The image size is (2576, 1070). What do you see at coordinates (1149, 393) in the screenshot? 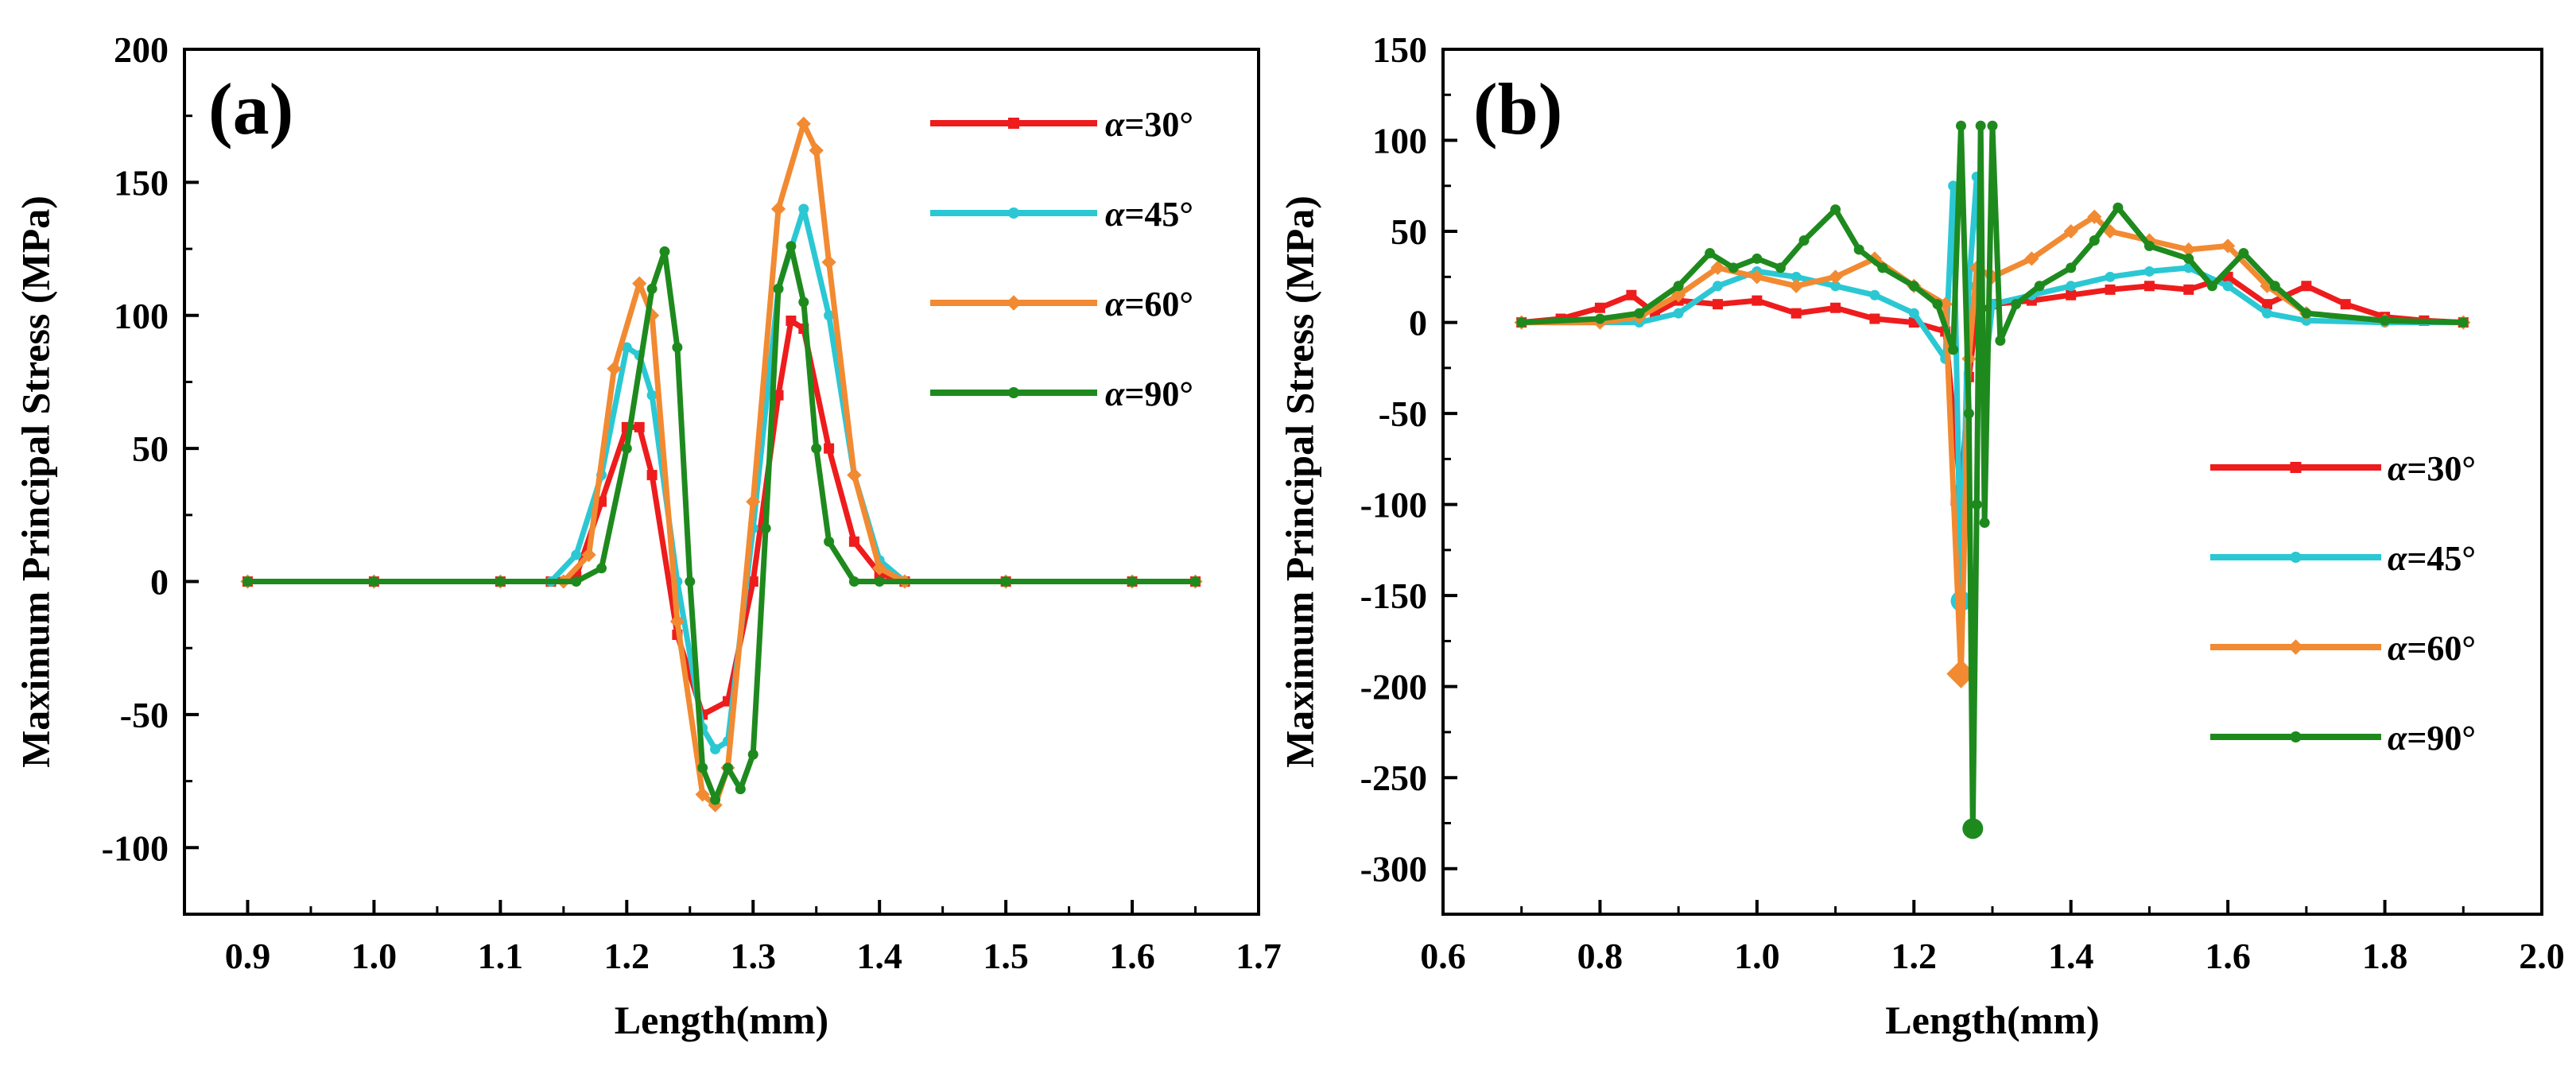
I see `panel-a-legend-label: α=90°` at bounding box center [1149, 393].